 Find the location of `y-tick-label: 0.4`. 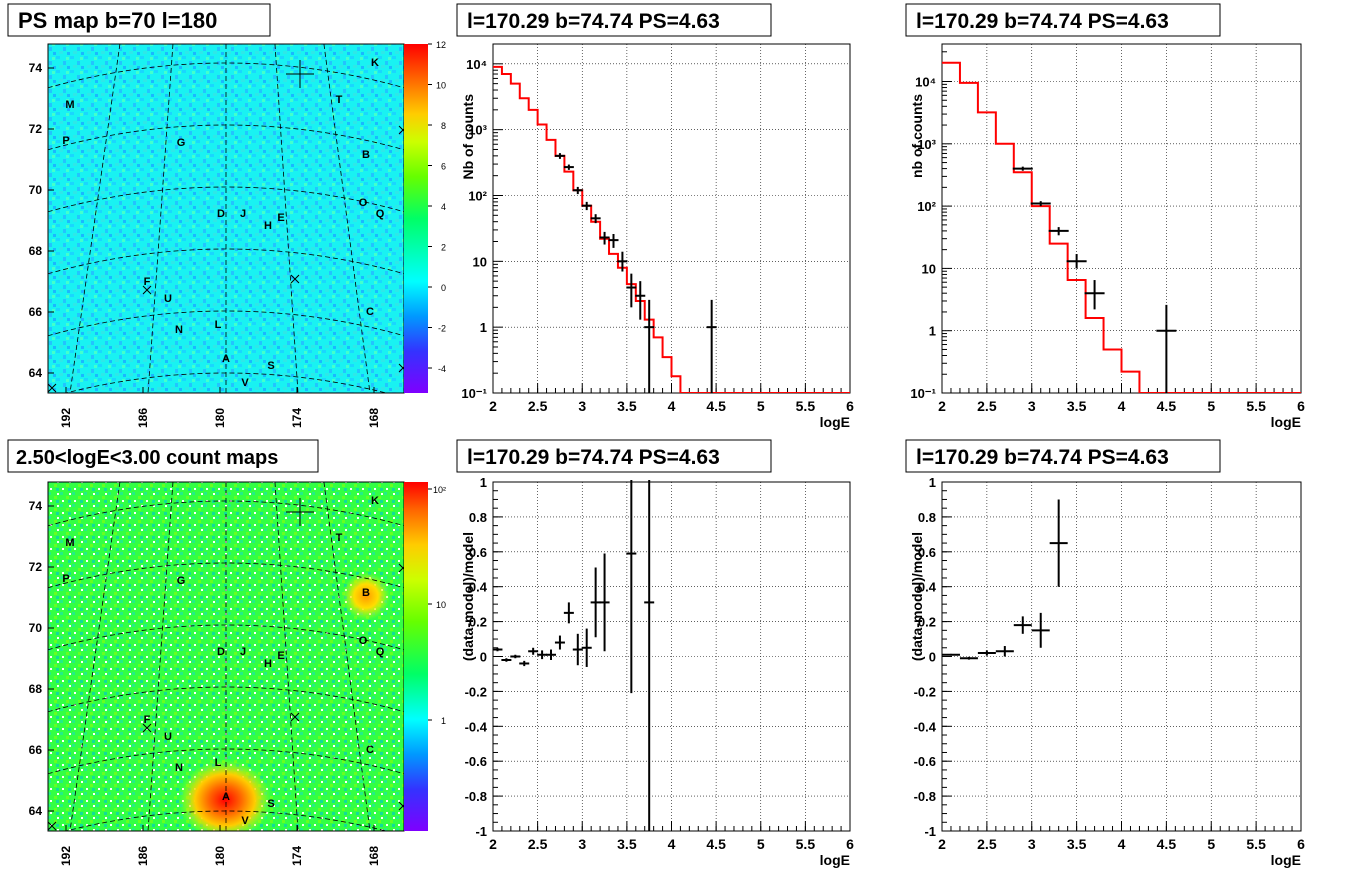

y-tick-label: 0.4 is located at coordinates (927, 587).